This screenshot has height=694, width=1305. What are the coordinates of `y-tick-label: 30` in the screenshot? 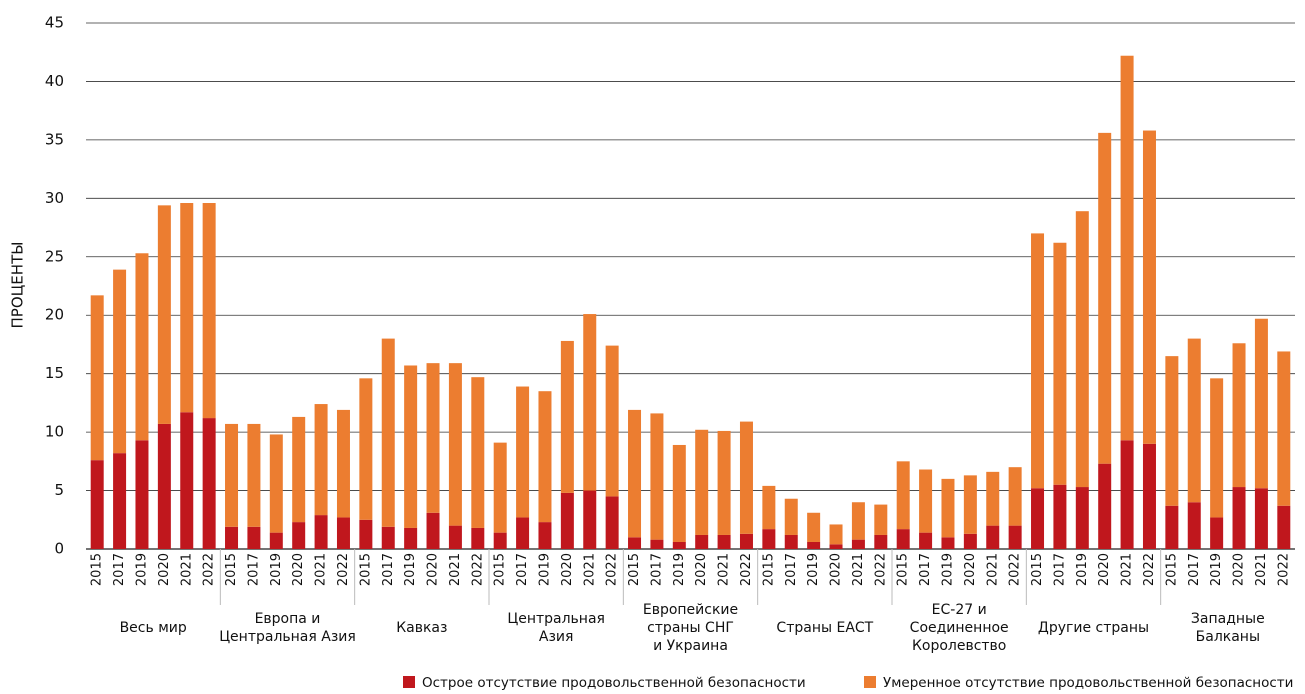 It's located at (54, 198).